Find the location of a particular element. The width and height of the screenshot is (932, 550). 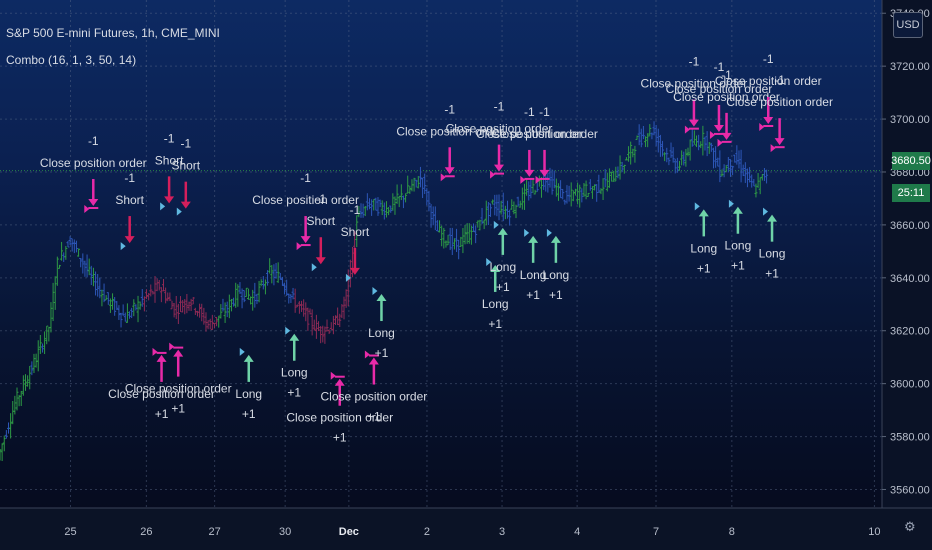

time-tick-label: 30 is located at coordinates (285, 532).